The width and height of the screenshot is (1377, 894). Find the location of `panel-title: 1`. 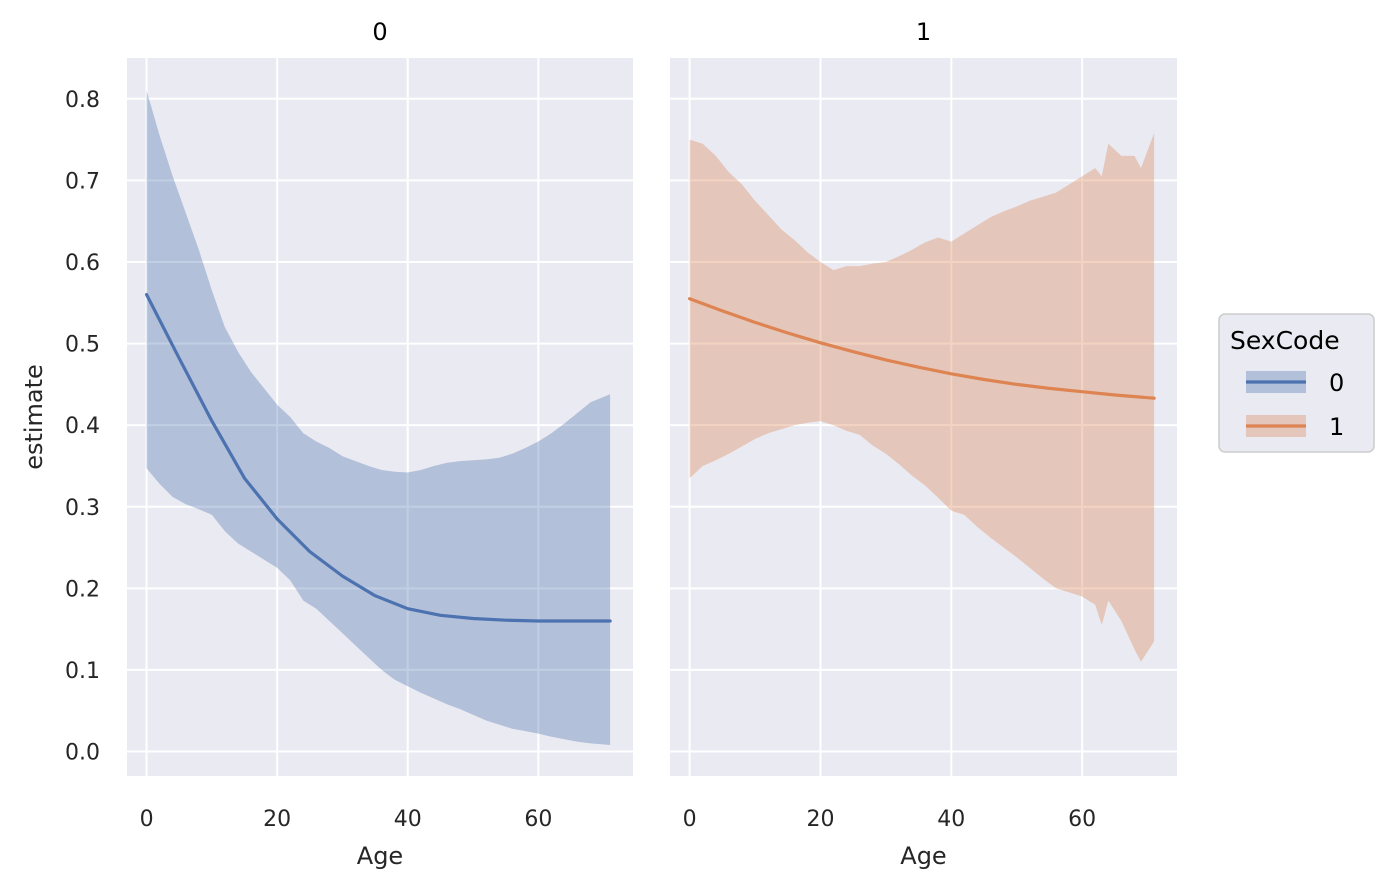

panel-title: 1 is located at coordinates (923, 32).